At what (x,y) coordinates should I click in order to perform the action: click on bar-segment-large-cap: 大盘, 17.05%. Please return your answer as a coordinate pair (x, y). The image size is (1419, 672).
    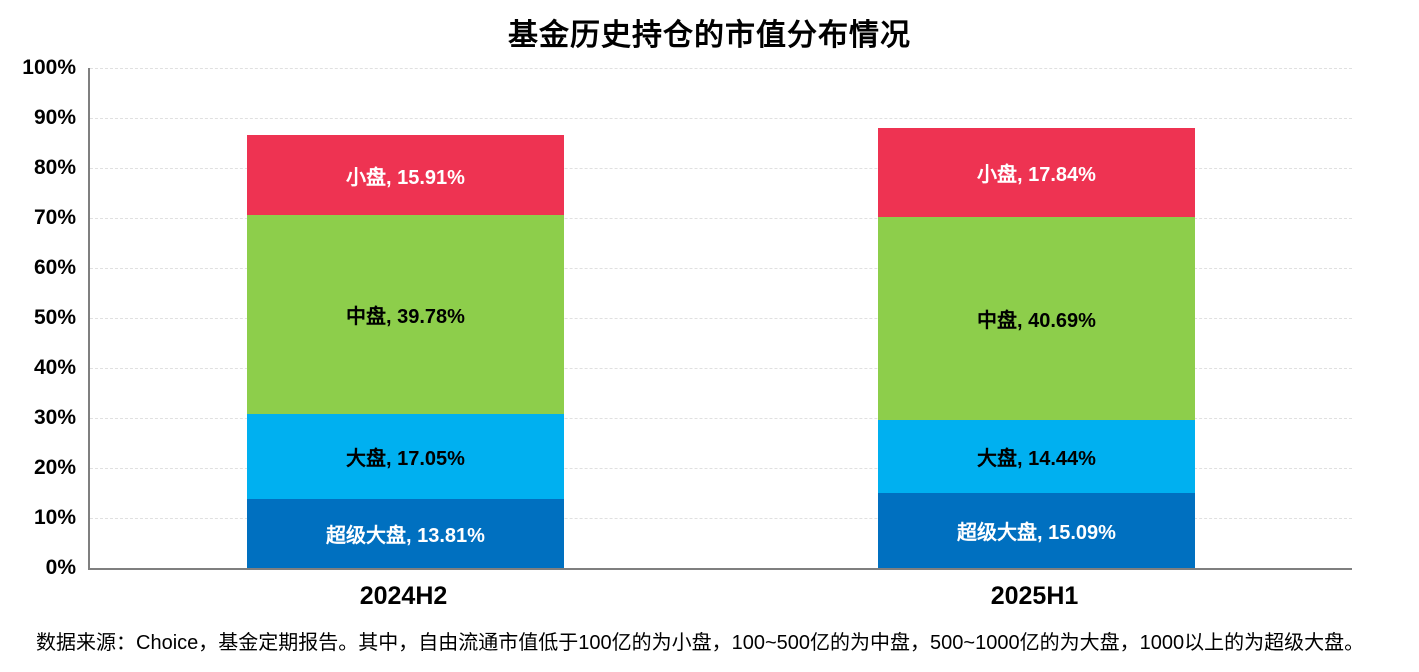
    Looking at the image, I should click on (405, 456).